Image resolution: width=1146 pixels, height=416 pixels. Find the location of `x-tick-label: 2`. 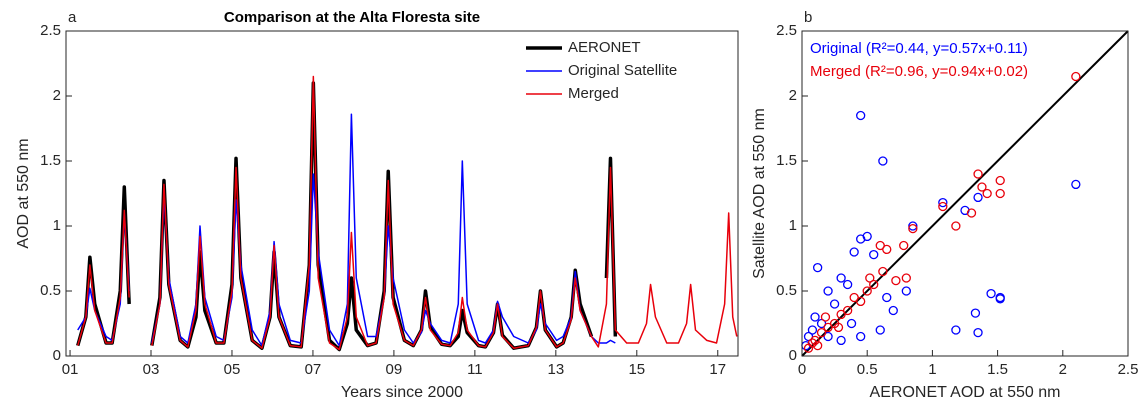

x-tick-label: 2 is located at coordinates (1063, 369).